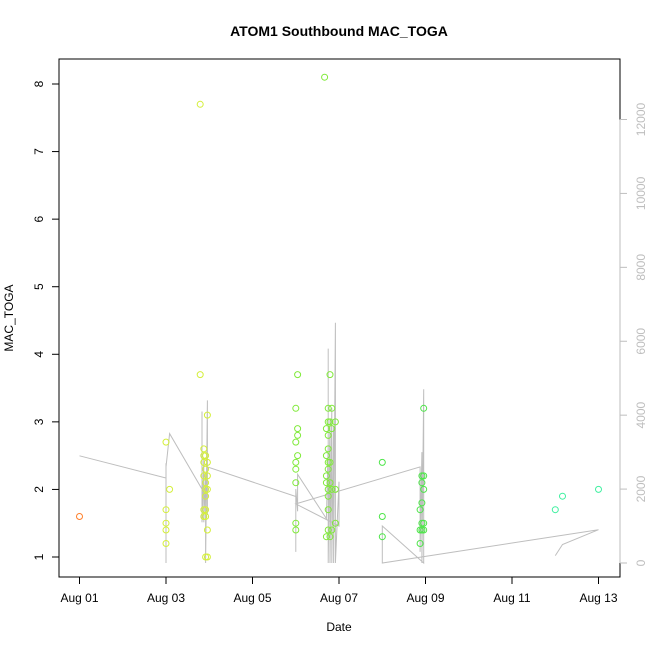 This screenshot has width=650, height=650. I want to click on y-tick-label: 8, so click(39, 83).